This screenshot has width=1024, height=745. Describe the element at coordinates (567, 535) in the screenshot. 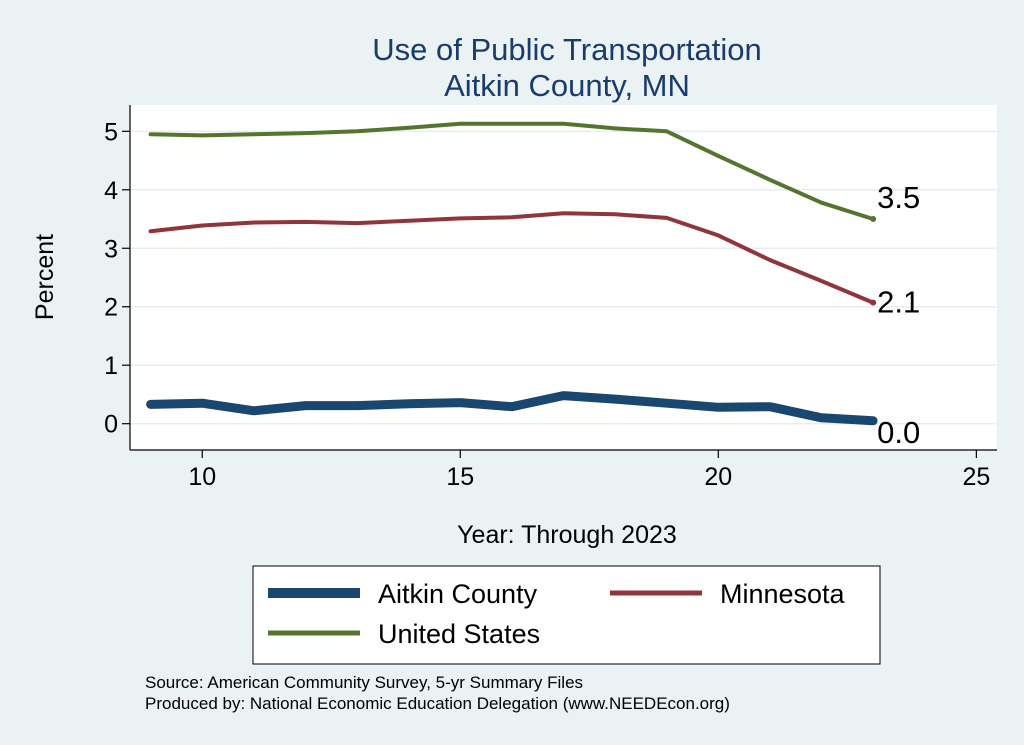

I see `x-axis-label: Year: Through 2023` at that location.